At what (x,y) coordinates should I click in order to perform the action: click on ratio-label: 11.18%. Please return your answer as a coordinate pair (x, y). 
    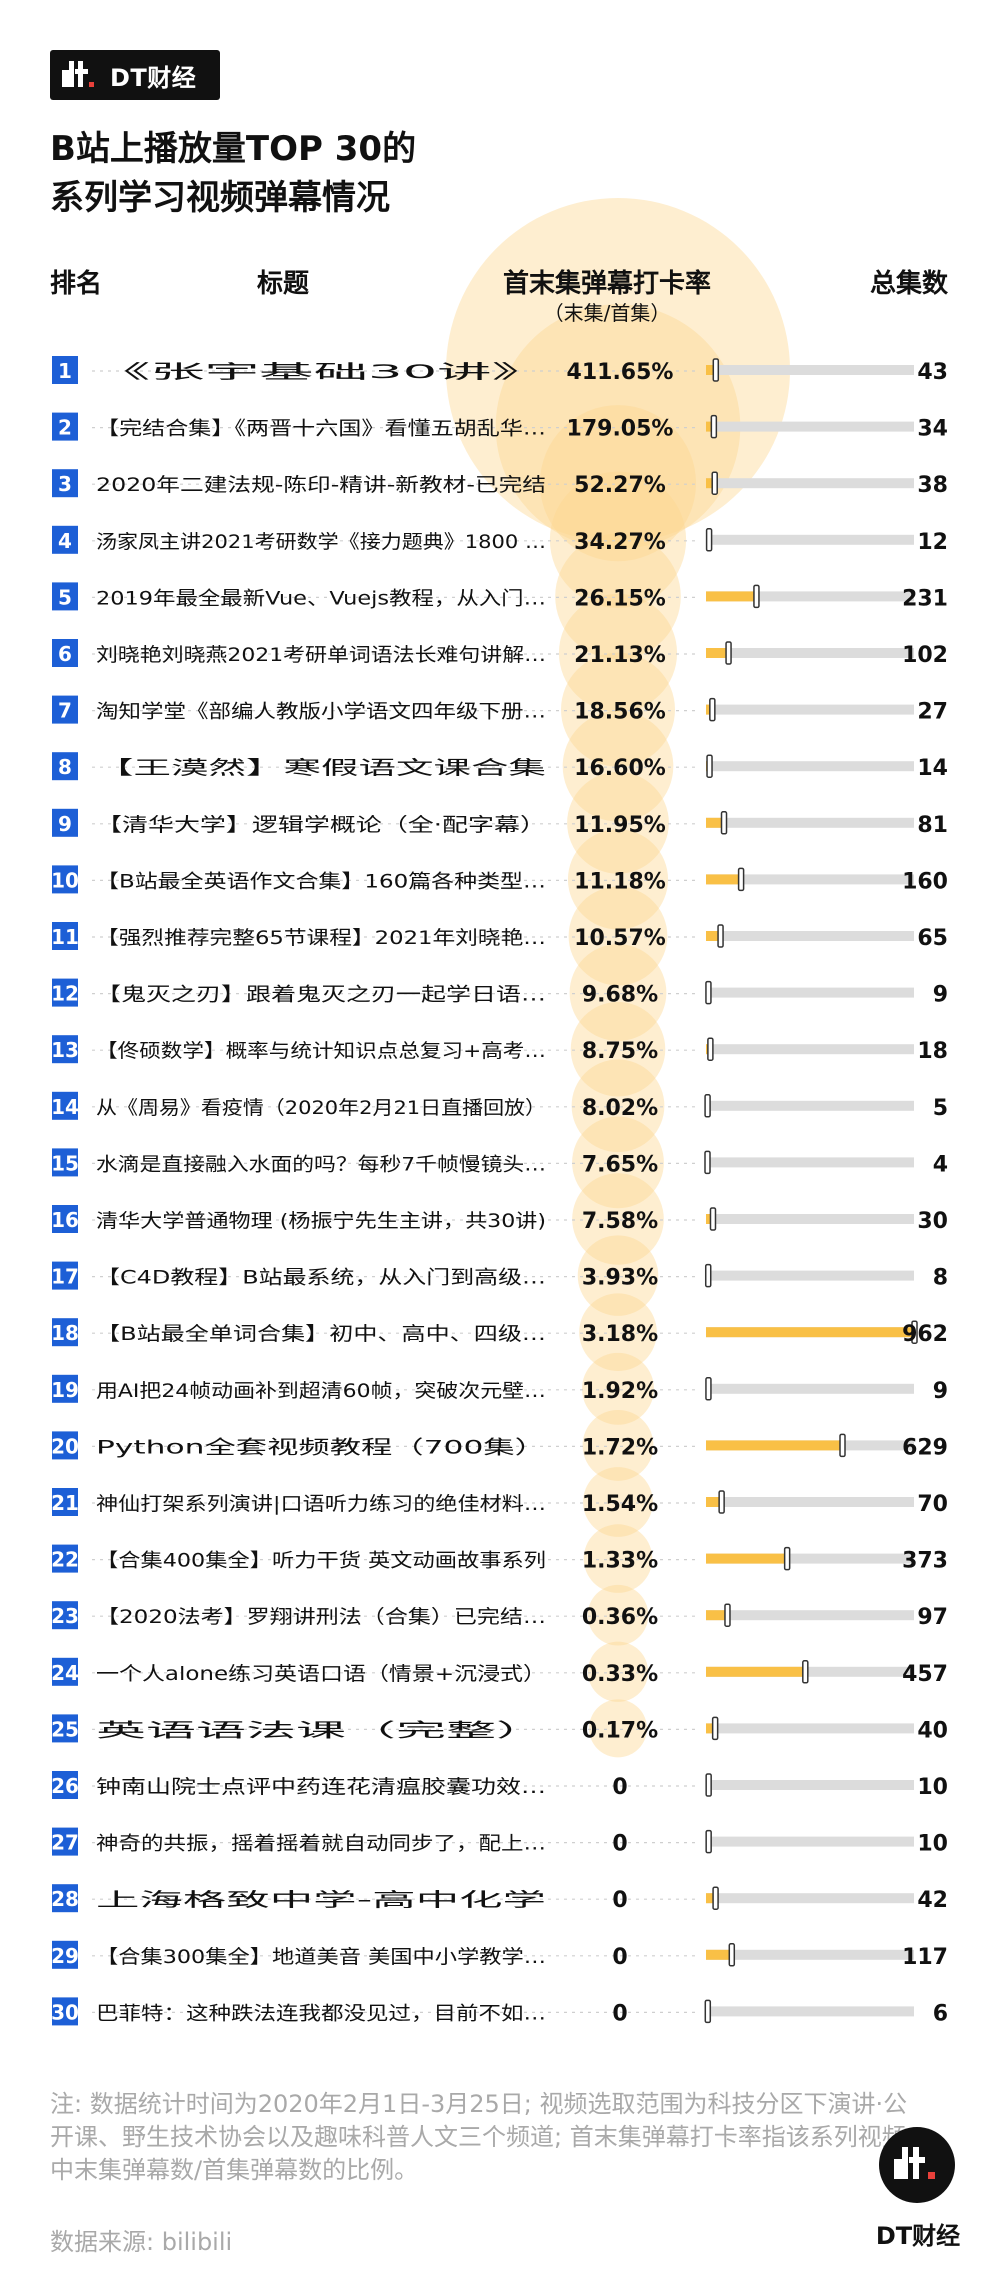
    Looking at the image, I should click on (620, 881).